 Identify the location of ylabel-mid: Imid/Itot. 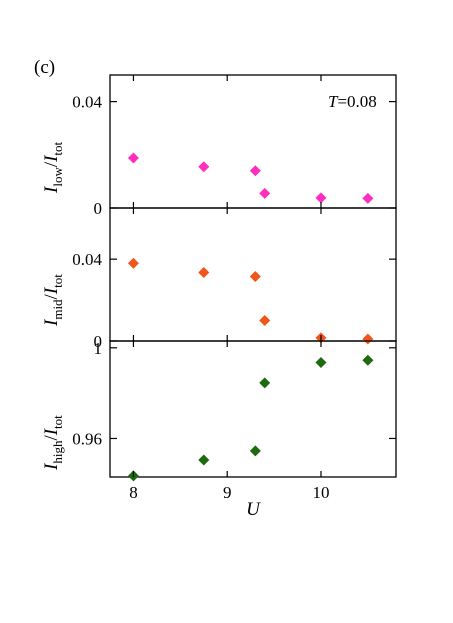
(53, 300).